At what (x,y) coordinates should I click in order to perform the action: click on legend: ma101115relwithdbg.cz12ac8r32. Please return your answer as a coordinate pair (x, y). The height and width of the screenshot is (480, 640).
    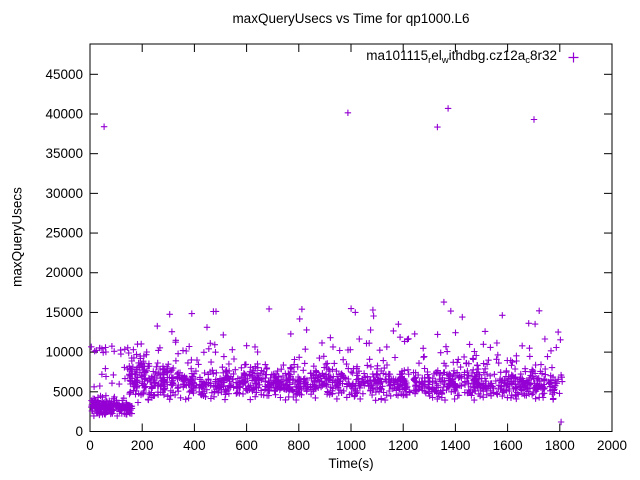
    Looking at the image, I should click on (473, 57).